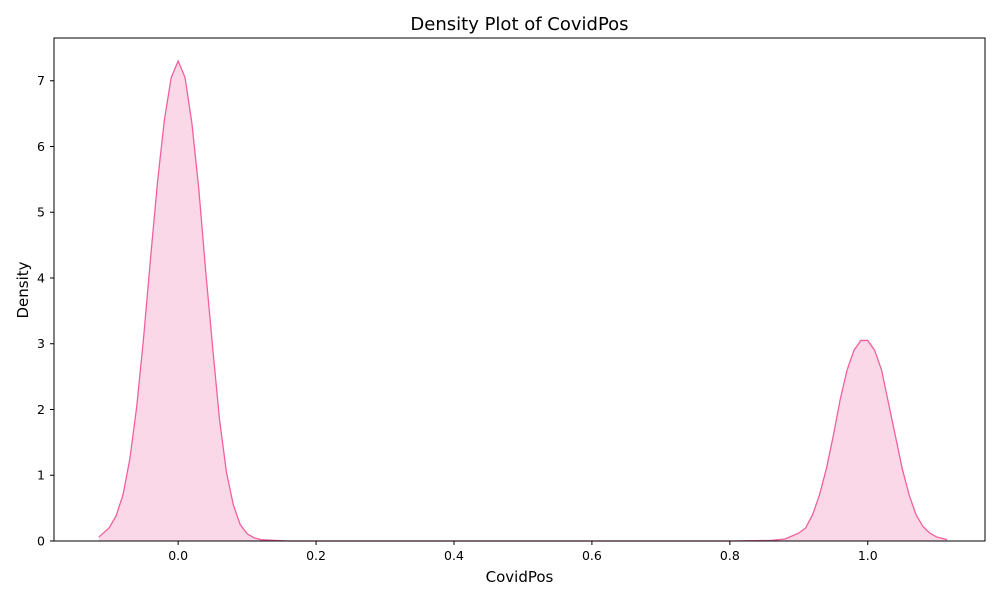 The height and width of the screenshot is (600, 1000). I want to click on y-axis-ticks: 0 1 2 3 4 5 6 7, so click(45, 311).